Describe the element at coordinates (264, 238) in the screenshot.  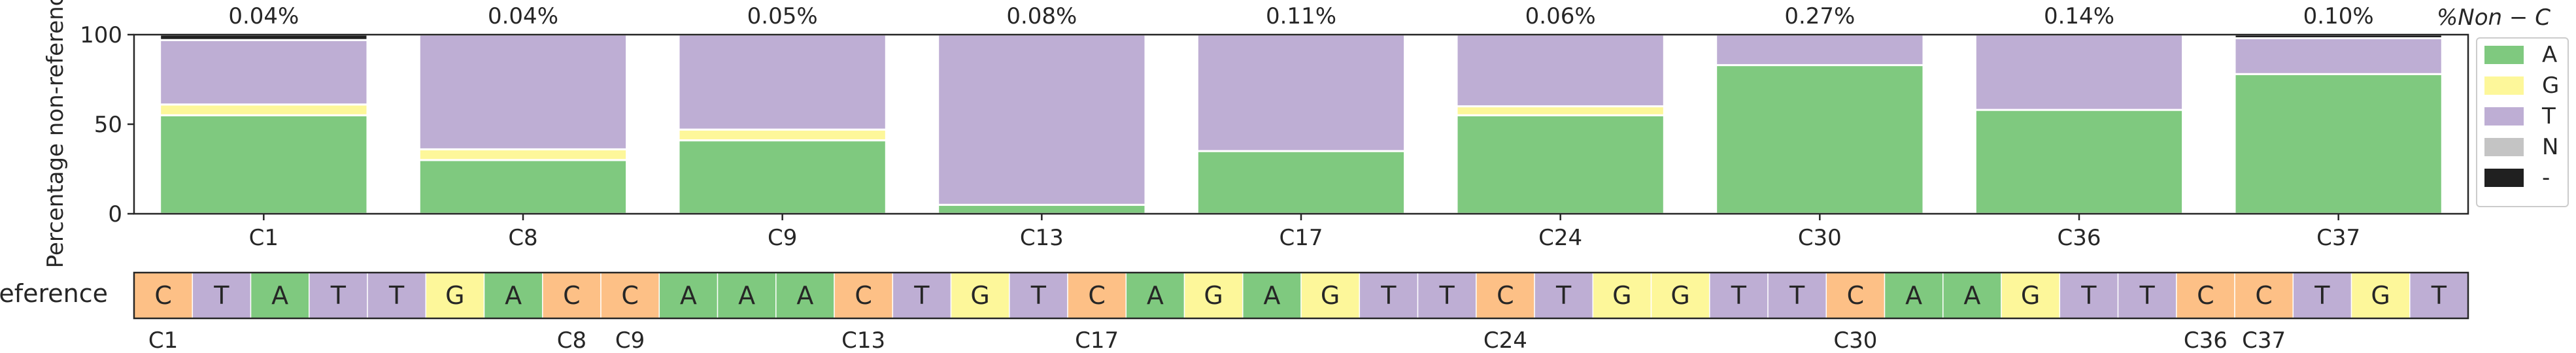
I see `x-tick-label: C1` at that location.